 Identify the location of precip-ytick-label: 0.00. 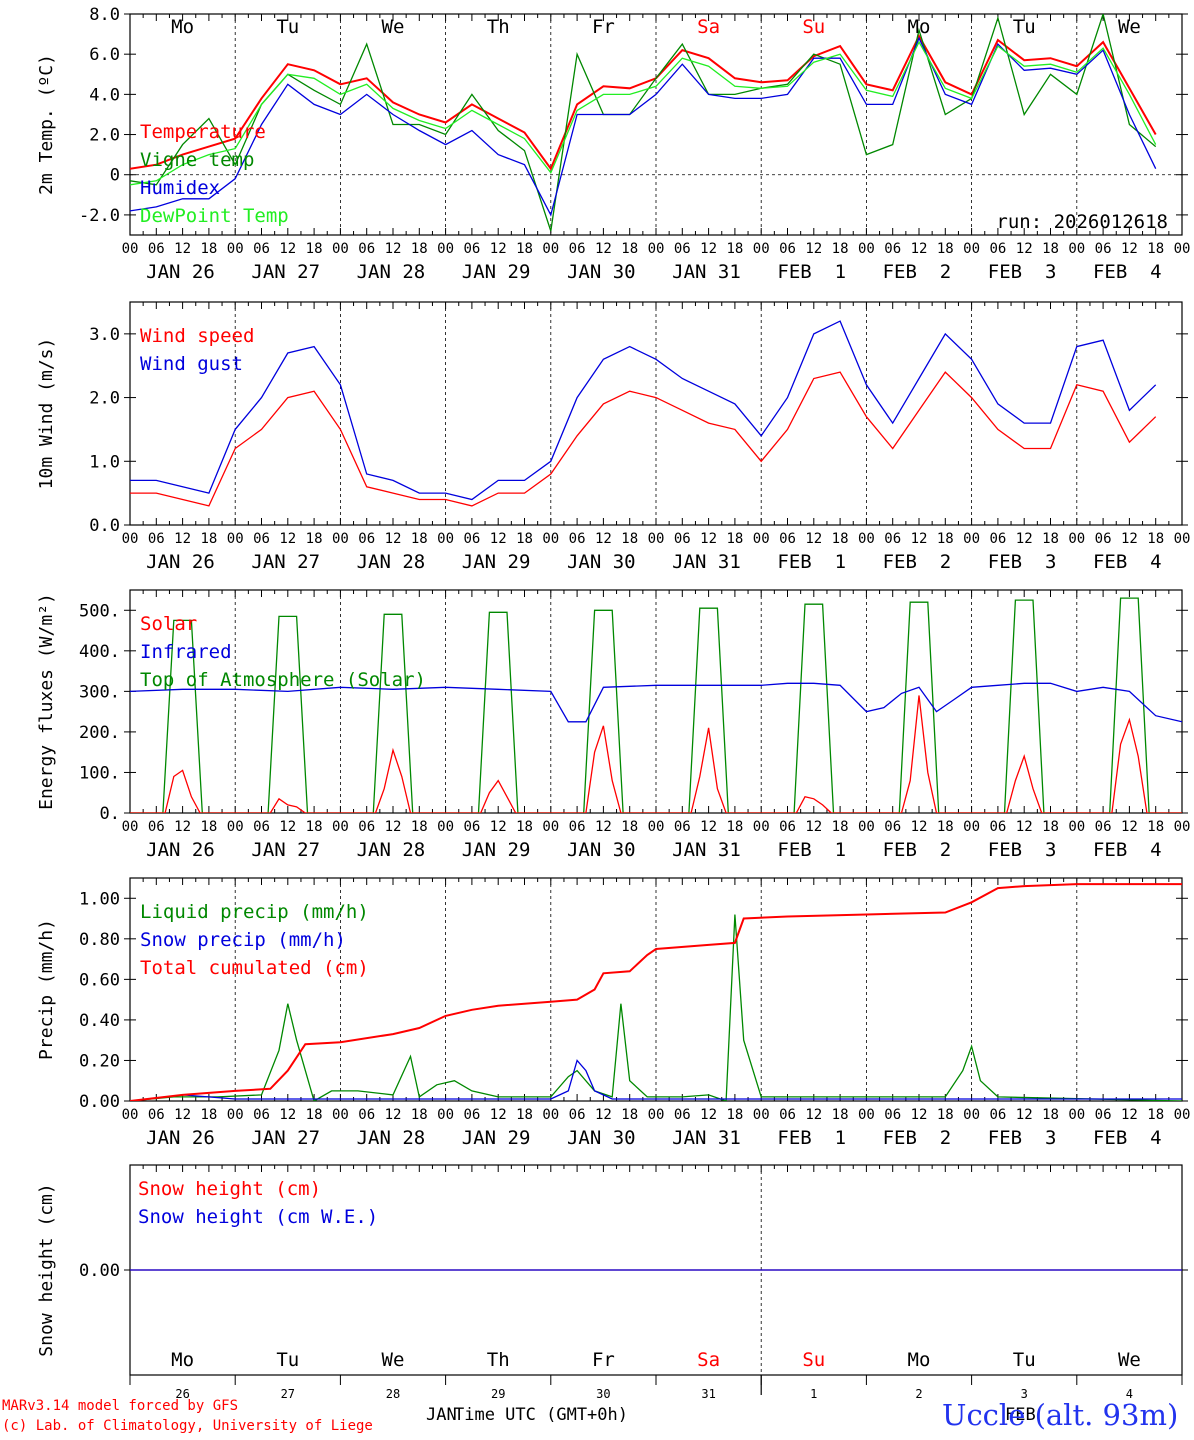
(99, 1102).